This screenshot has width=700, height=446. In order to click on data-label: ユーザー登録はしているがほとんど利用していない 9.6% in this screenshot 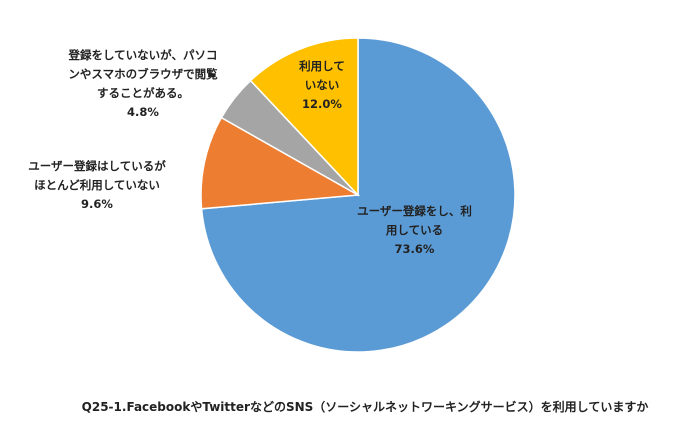, I will do `click(97, 185)`.